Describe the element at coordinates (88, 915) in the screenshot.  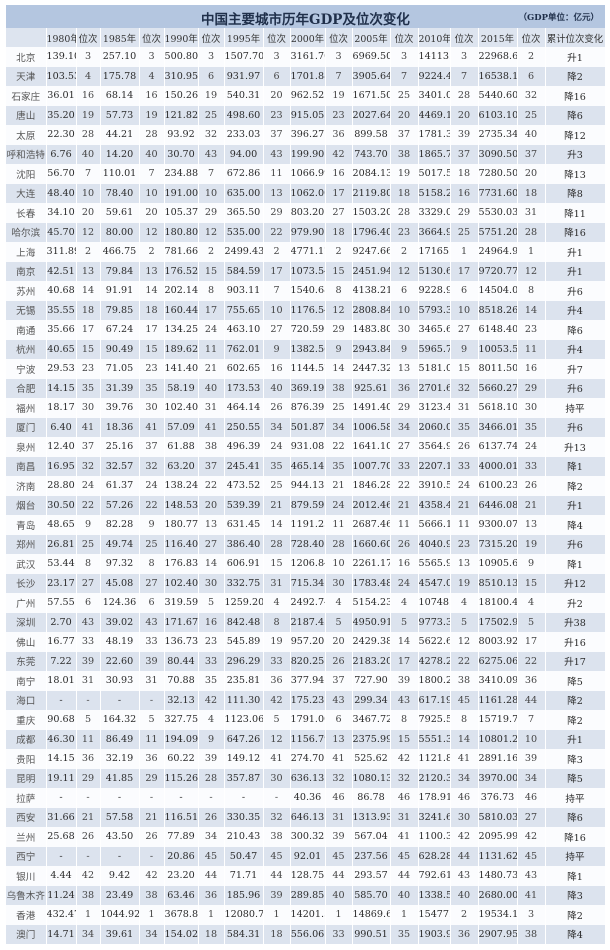
I see `rank-cell: 1` at that location.